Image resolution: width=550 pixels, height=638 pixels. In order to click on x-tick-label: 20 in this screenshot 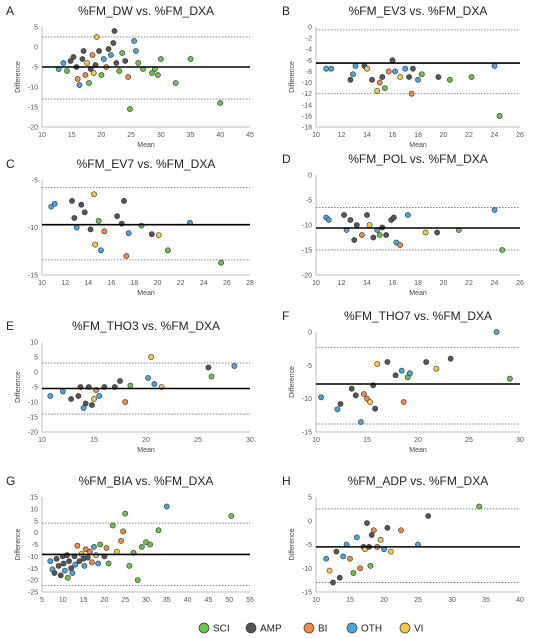, I will do `click(102, 135)`.